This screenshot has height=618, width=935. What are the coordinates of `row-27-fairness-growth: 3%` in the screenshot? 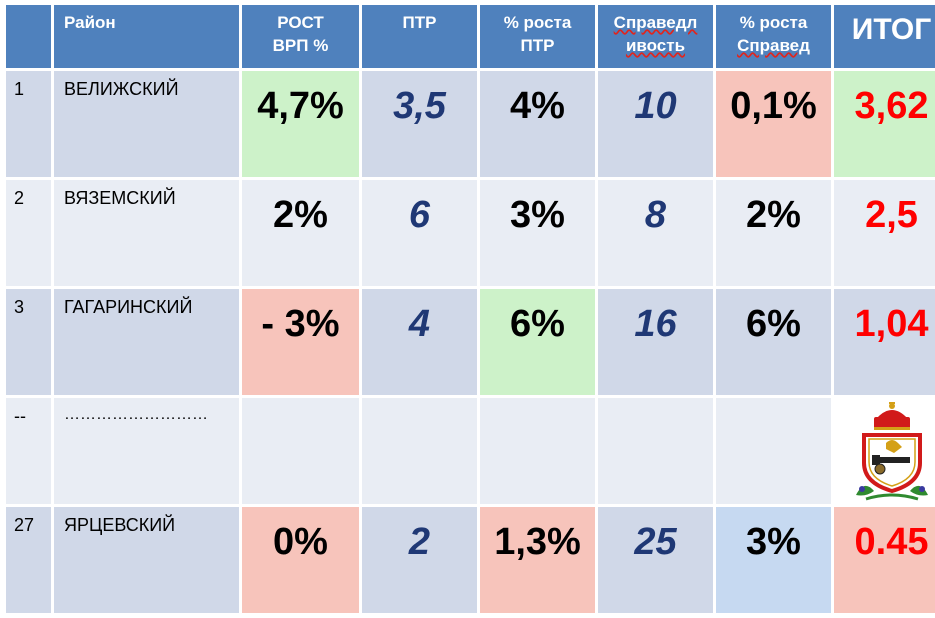 It's located at (773, 560).